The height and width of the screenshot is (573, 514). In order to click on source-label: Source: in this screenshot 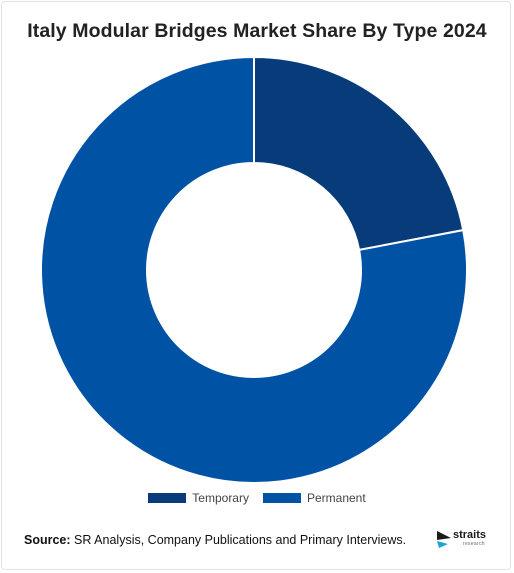, I will do `click(47, 540)`.